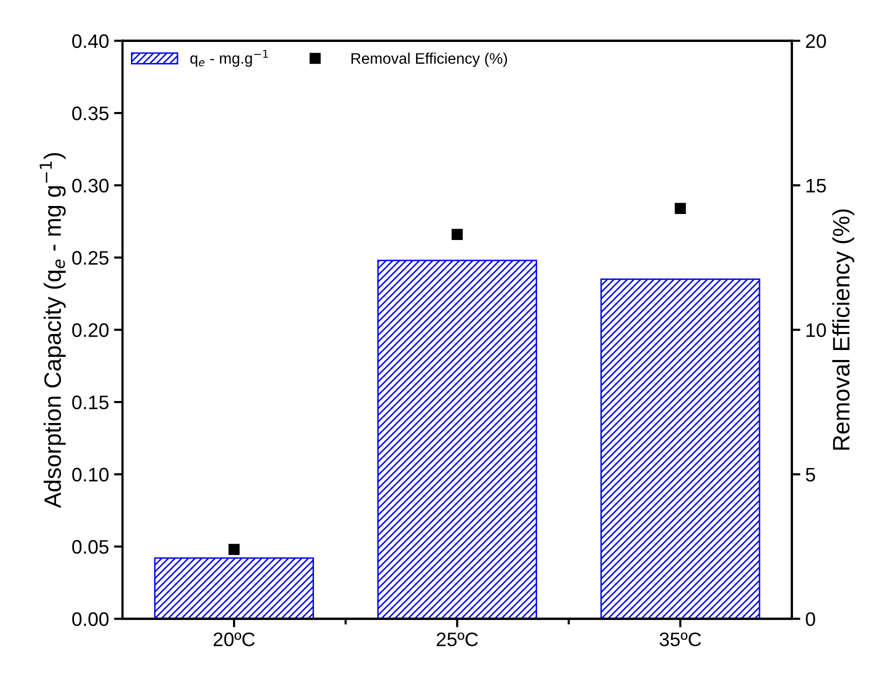 This screenshot has width=875, height=680. What do you see at coordinates (816, 330) in the screenshot?
I see `y2-tick-label: 10` at bounding box center [816, 330].